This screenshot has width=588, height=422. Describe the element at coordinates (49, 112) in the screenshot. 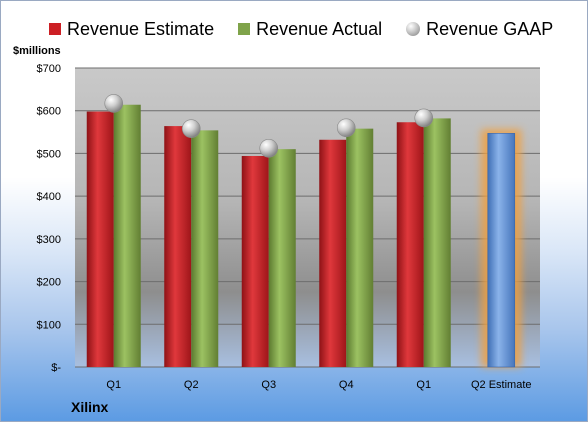

I see `y-tick-label: $600` at that location.